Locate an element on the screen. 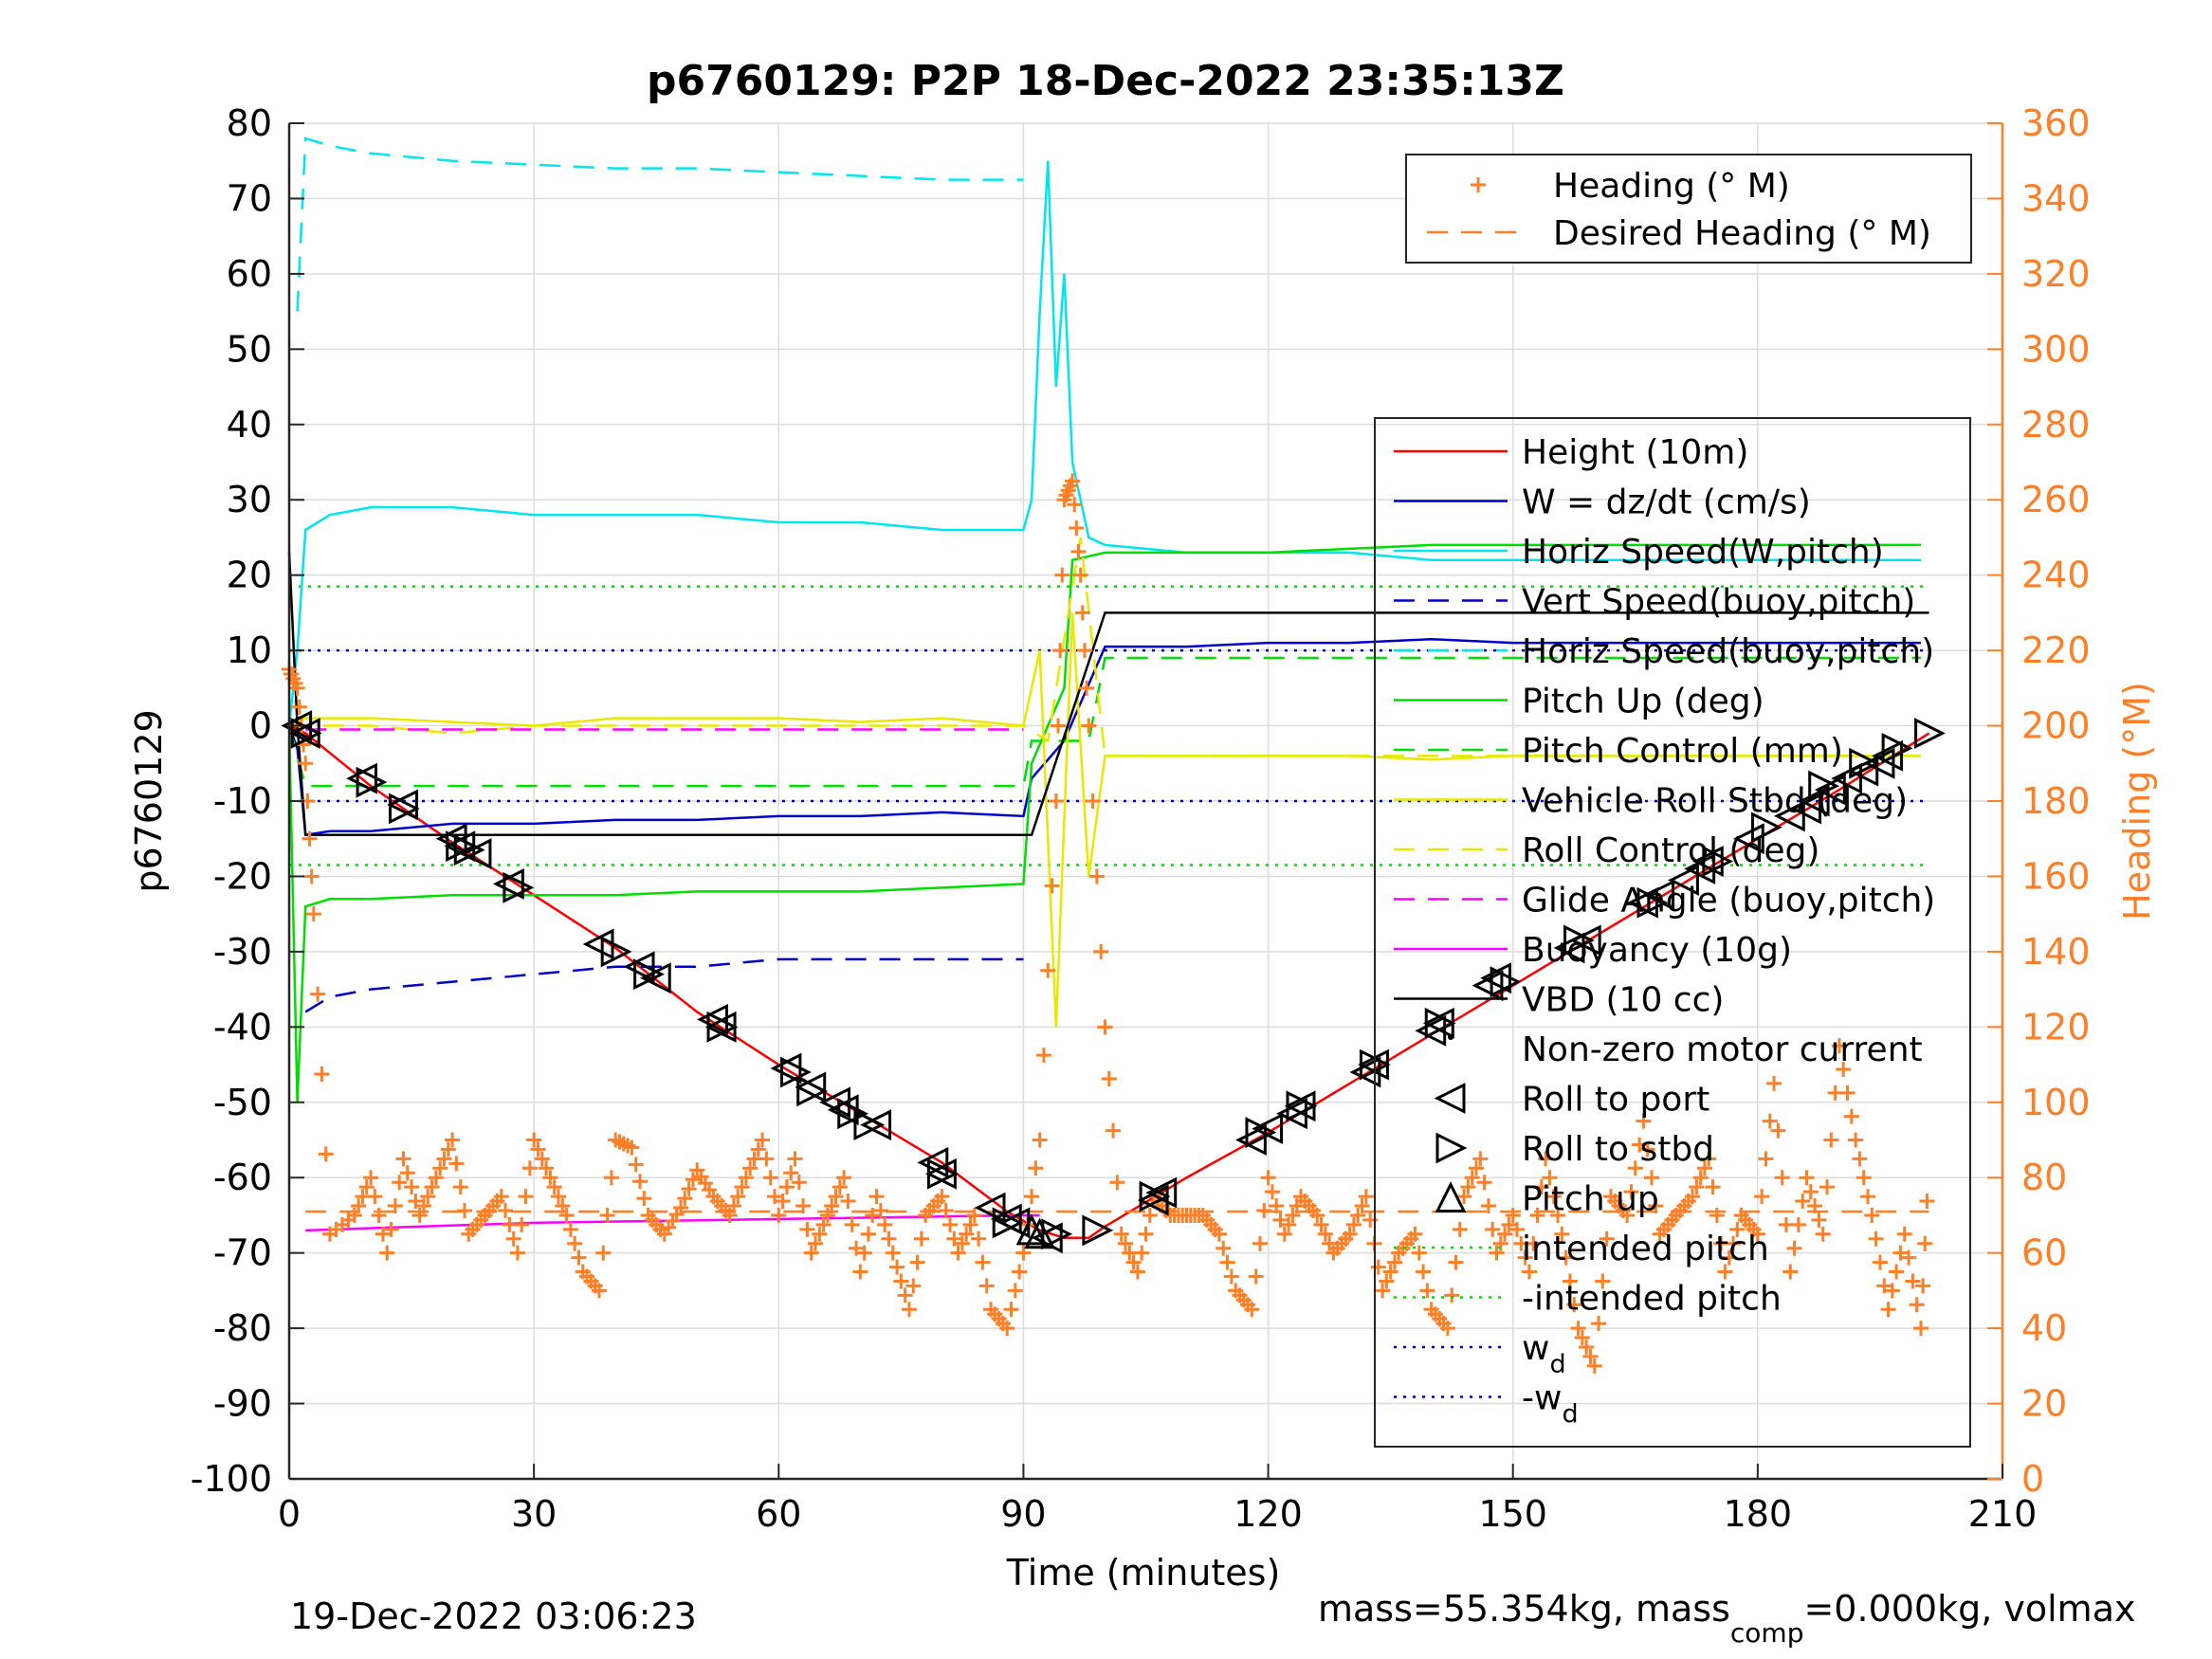 This screenshot has height=1659, width=2212. legend-main-label: Pitch Control (mm) is located at coordinates (1682, 751).